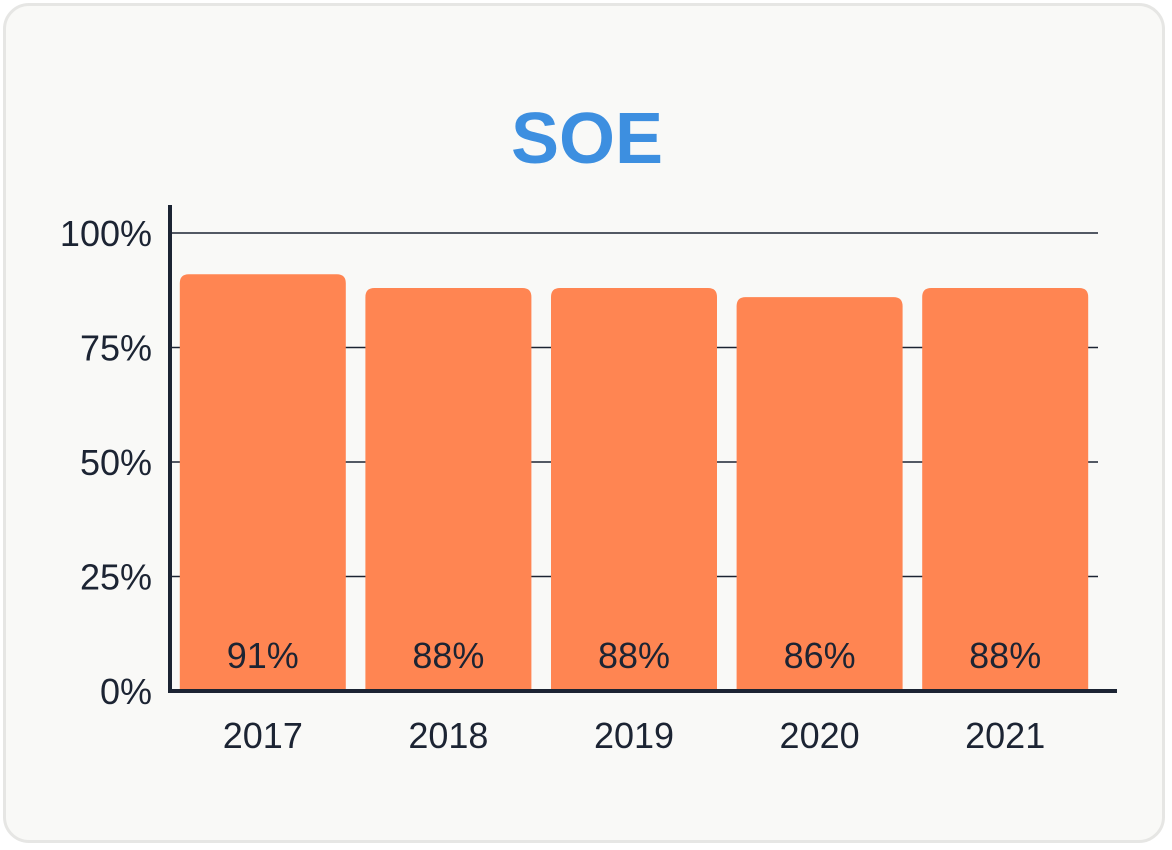 Image resolution: width=1172 pixels, height=850 pixels. I want to click on data-label-2018: 88%, so click(448, 655).